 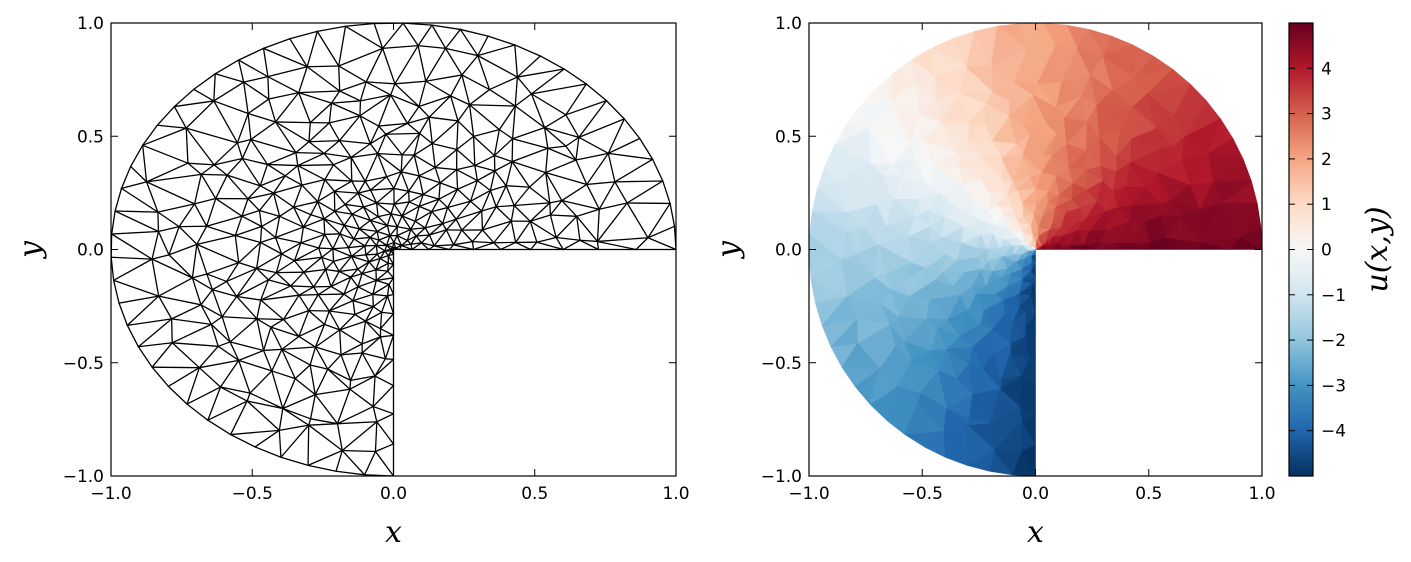 I want to click on colorbar-tick-label: −4, so click(x=1333, y=432).